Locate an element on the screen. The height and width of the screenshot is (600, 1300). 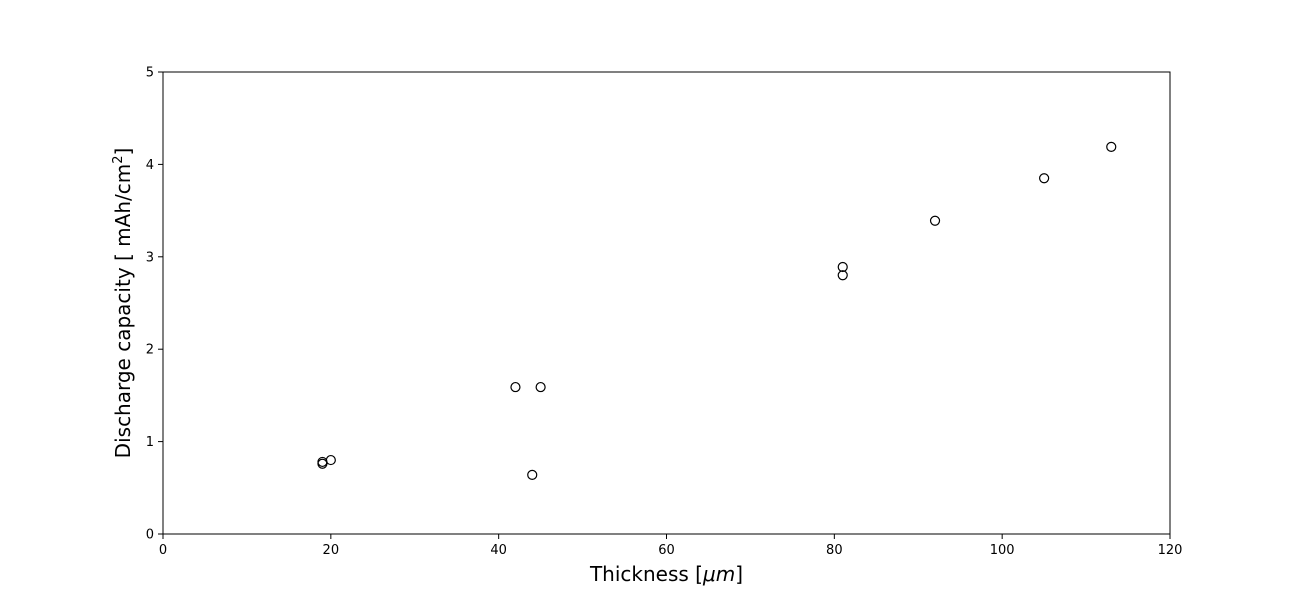
x-axis-label: Thickness [μm] is located at coordinates (666, 574).